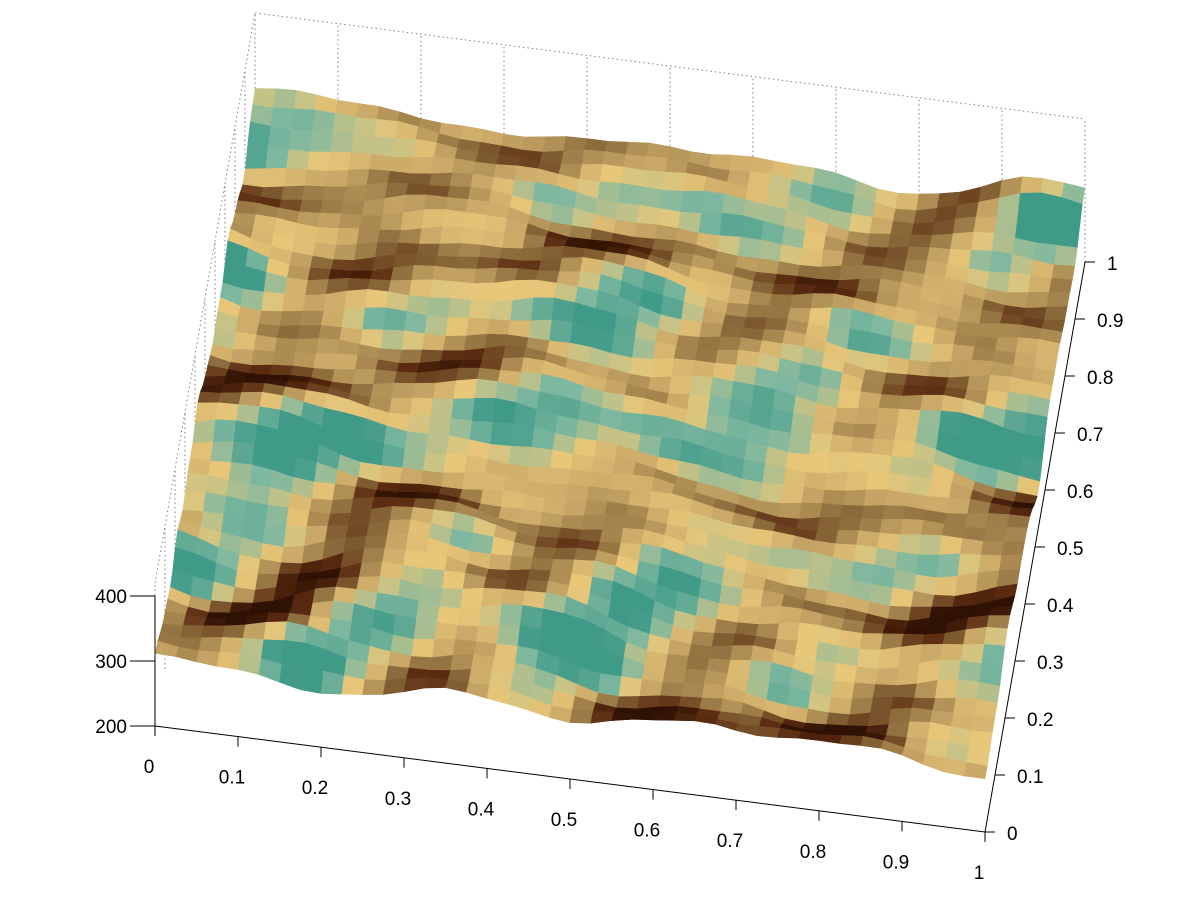 This screenshot has height=900, width=1200. Describe the element at coordinates (979, 873) in the screenshot. I see `x-tick-label: 1` at that location.